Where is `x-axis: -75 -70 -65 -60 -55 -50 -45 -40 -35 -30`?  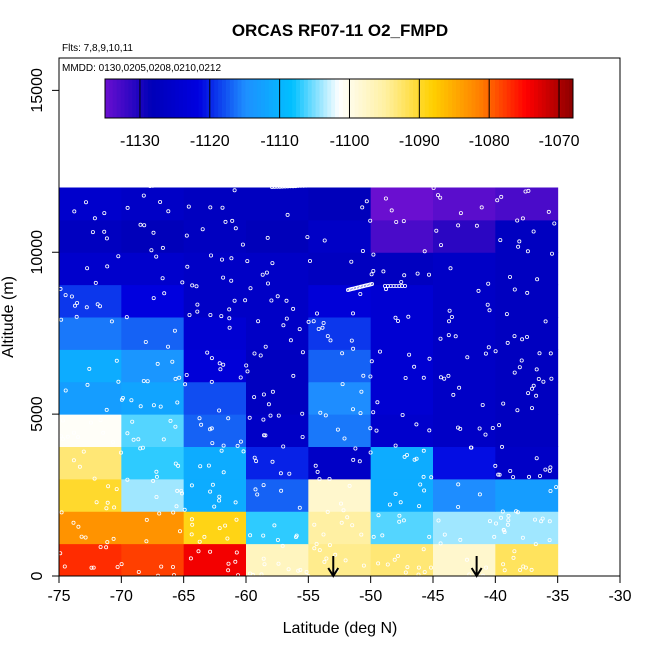
x-axis: -75 -70 -65 -60 -55 -50 -45 -40 -35 -30 is located at coordinates (339, 590).